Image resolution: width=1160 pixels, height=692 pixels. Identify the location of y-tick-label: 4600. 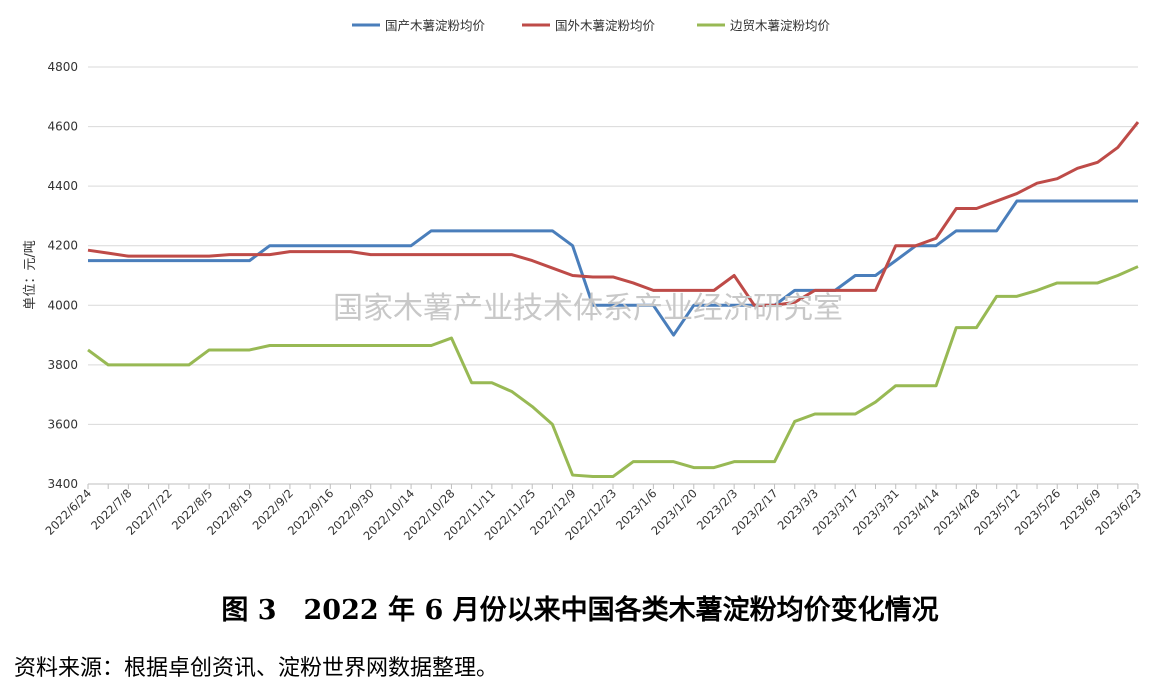
(62, 127).